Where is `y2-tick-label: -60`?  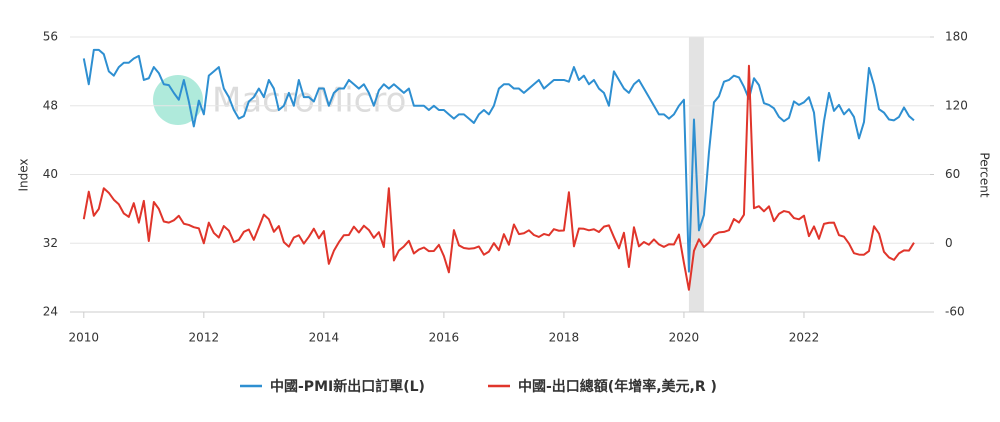 y2-tick-label: -60 is located at coordinates (955, 312).